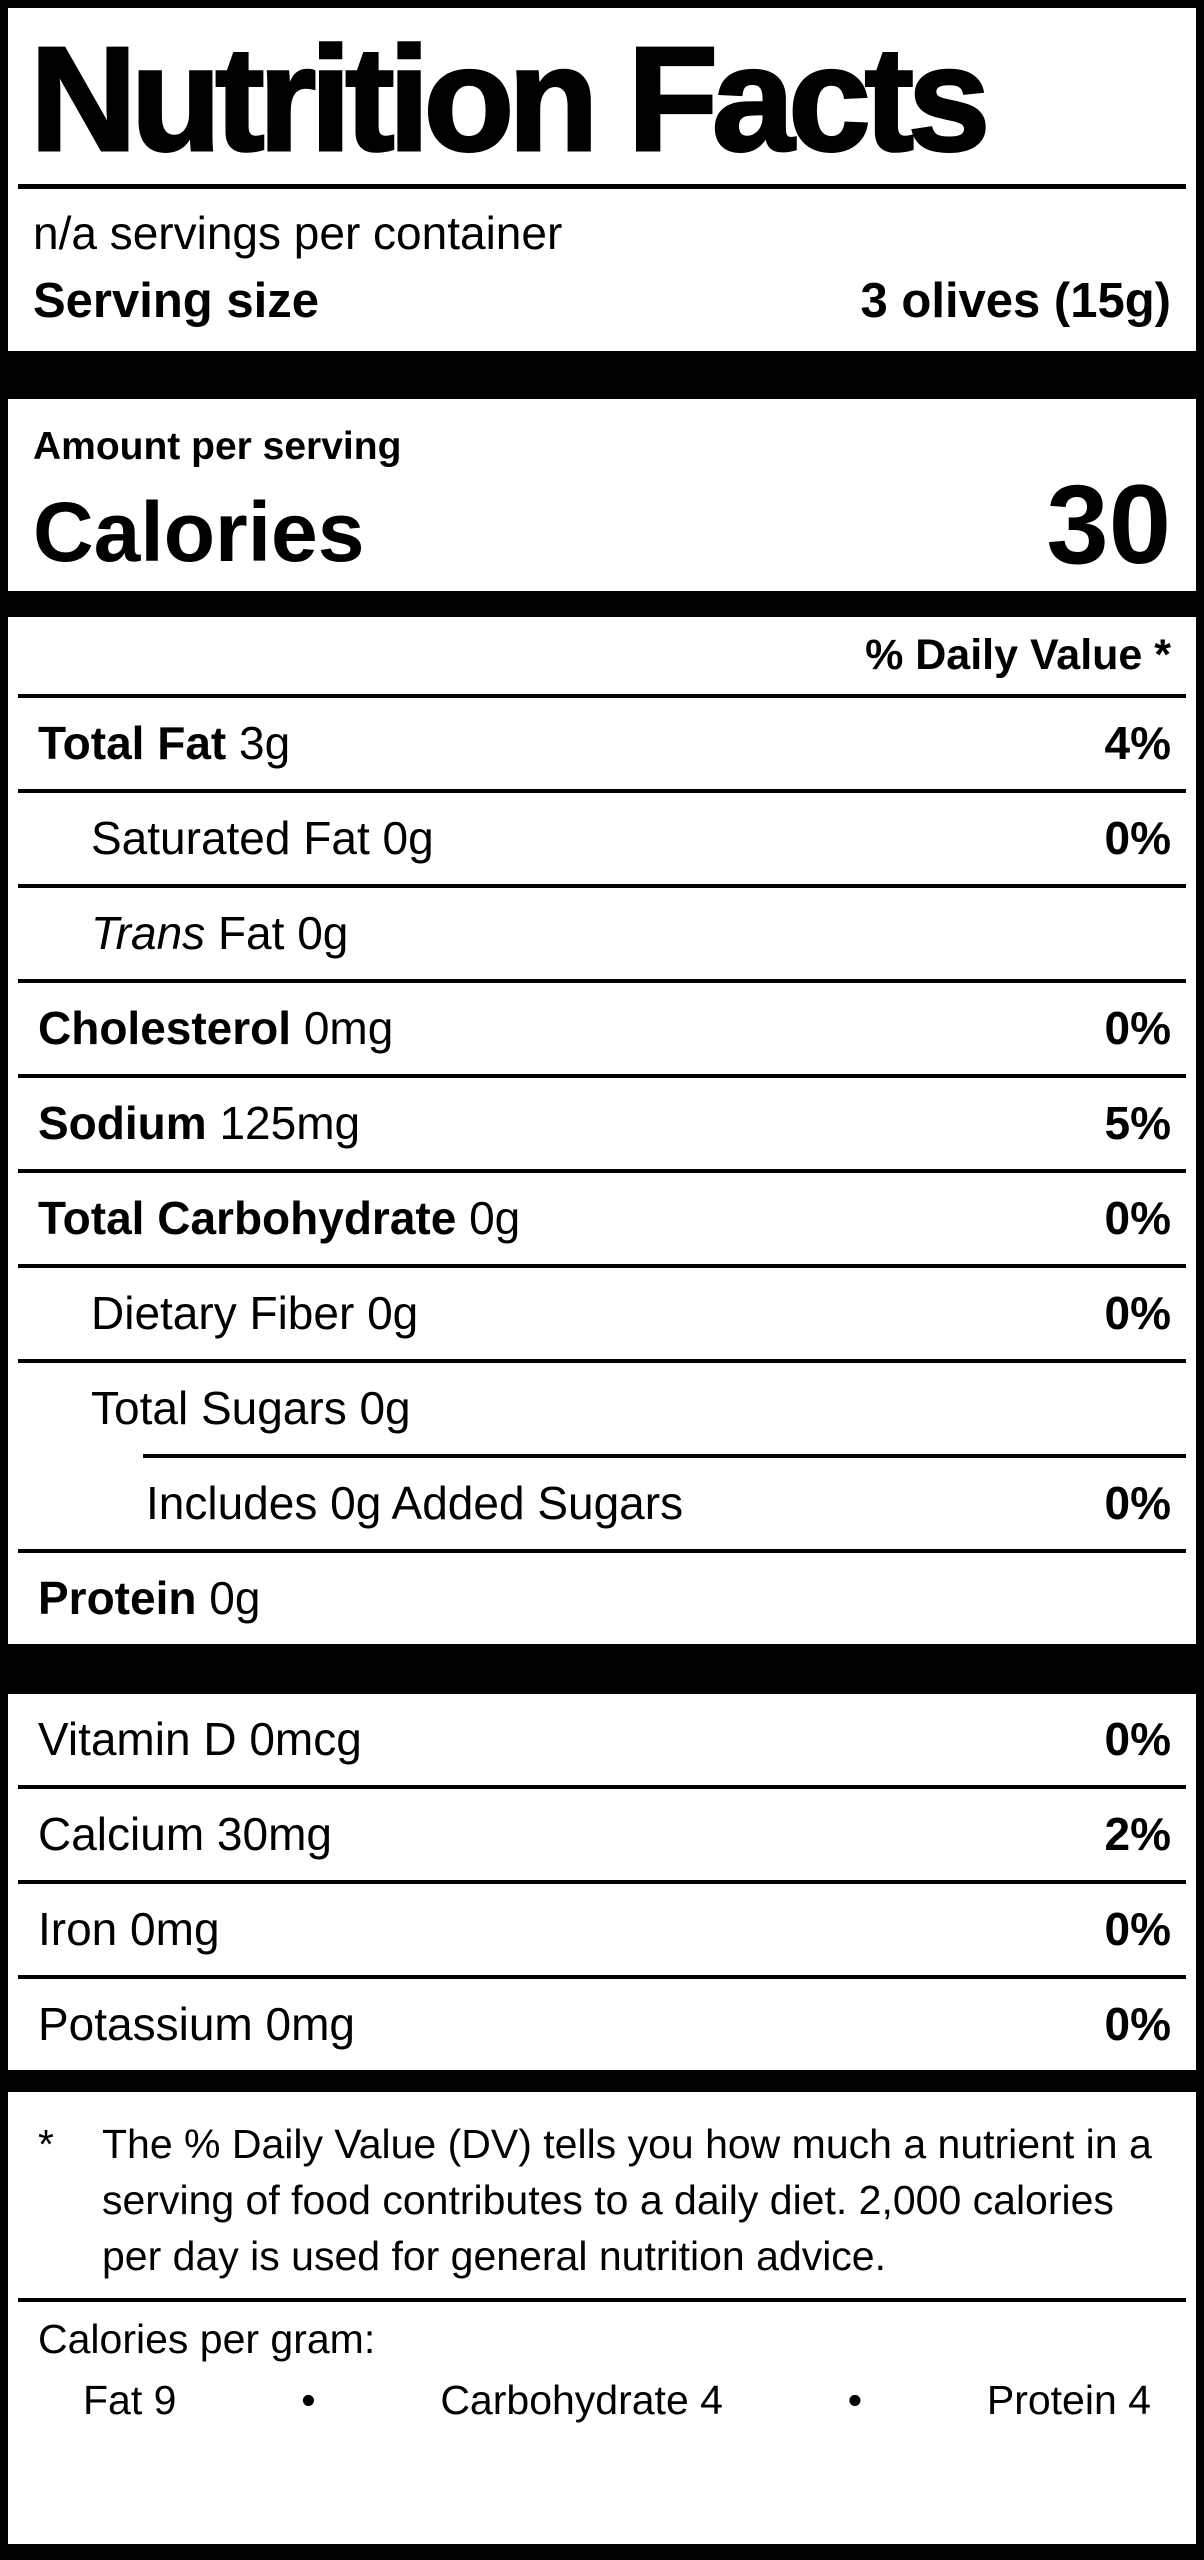 This screenshot has height=2560, width=1204. I want to click on section-bar-top, so click(602, 374).